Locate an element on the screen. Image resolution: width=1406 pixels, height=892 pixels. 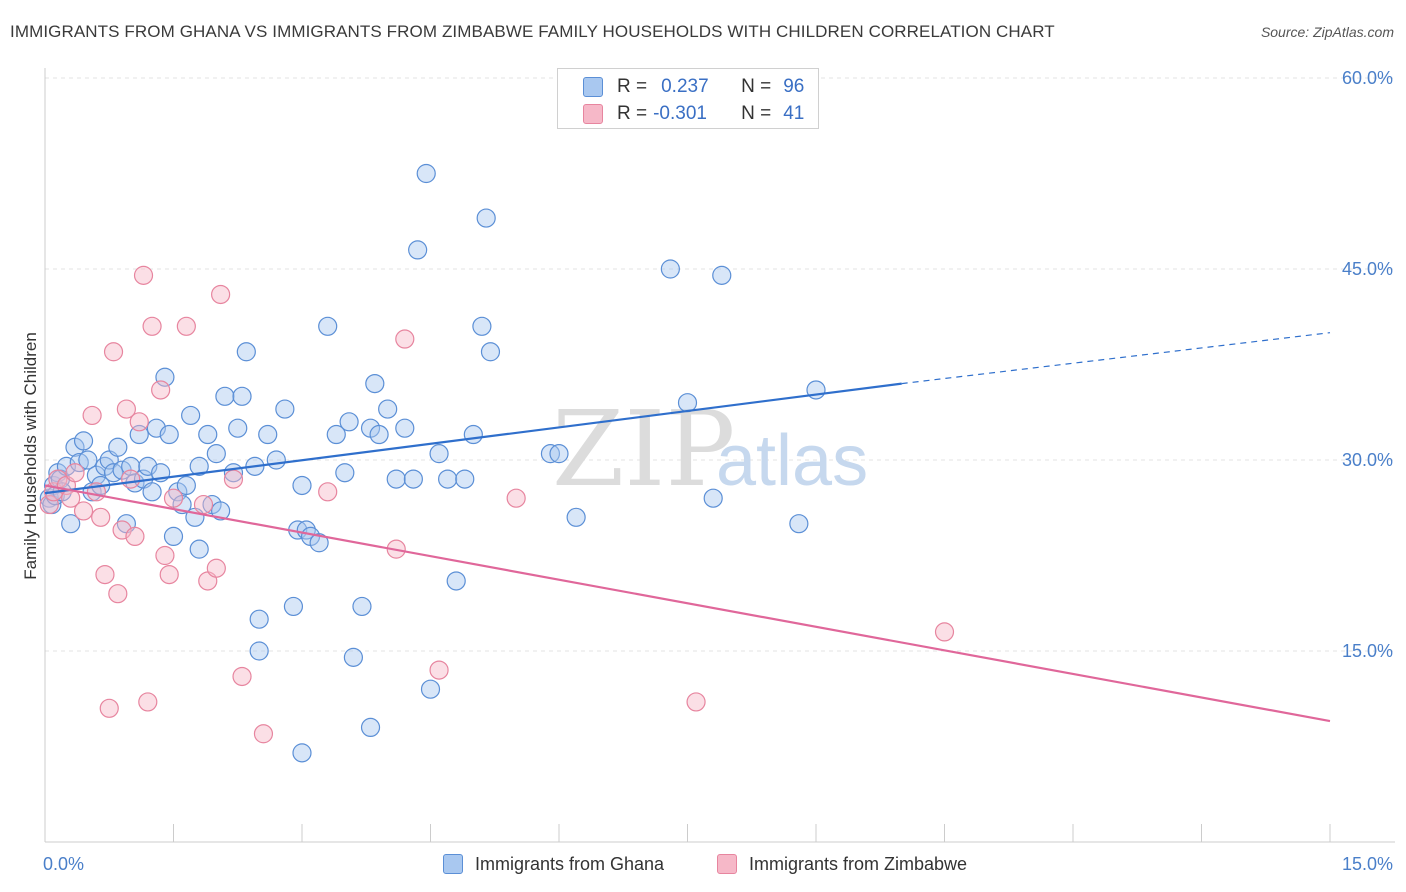
bottom-legend-ghana: Immigrants from Ghana is located at coordinates (553, 864).